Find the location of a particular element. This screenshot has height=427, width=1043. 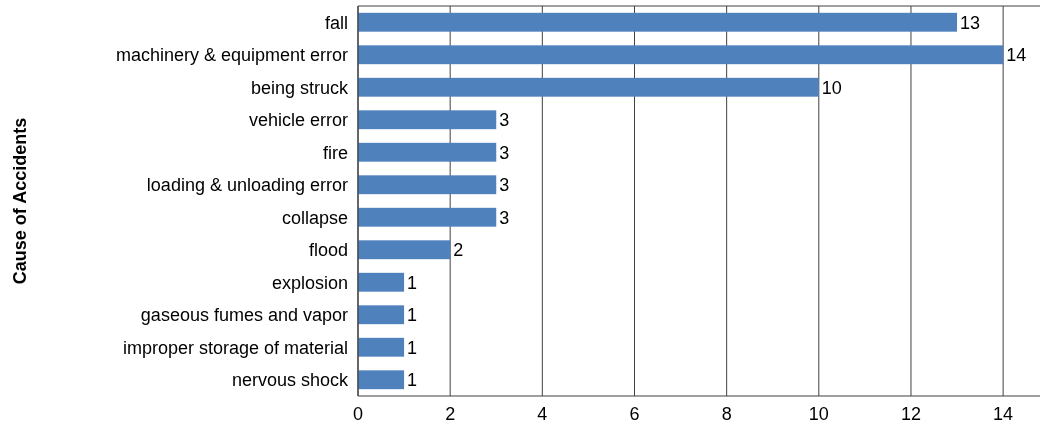

y-tick-label: collapse is located at coordinates (314, 217).